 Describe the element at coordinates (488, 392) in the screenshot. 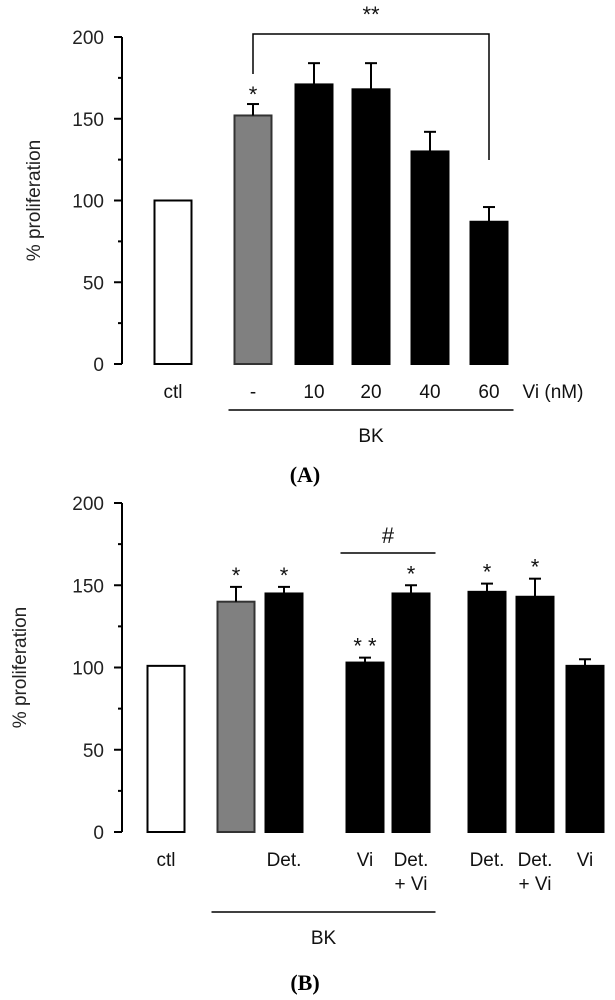

I see `category-label: 60` at that location.